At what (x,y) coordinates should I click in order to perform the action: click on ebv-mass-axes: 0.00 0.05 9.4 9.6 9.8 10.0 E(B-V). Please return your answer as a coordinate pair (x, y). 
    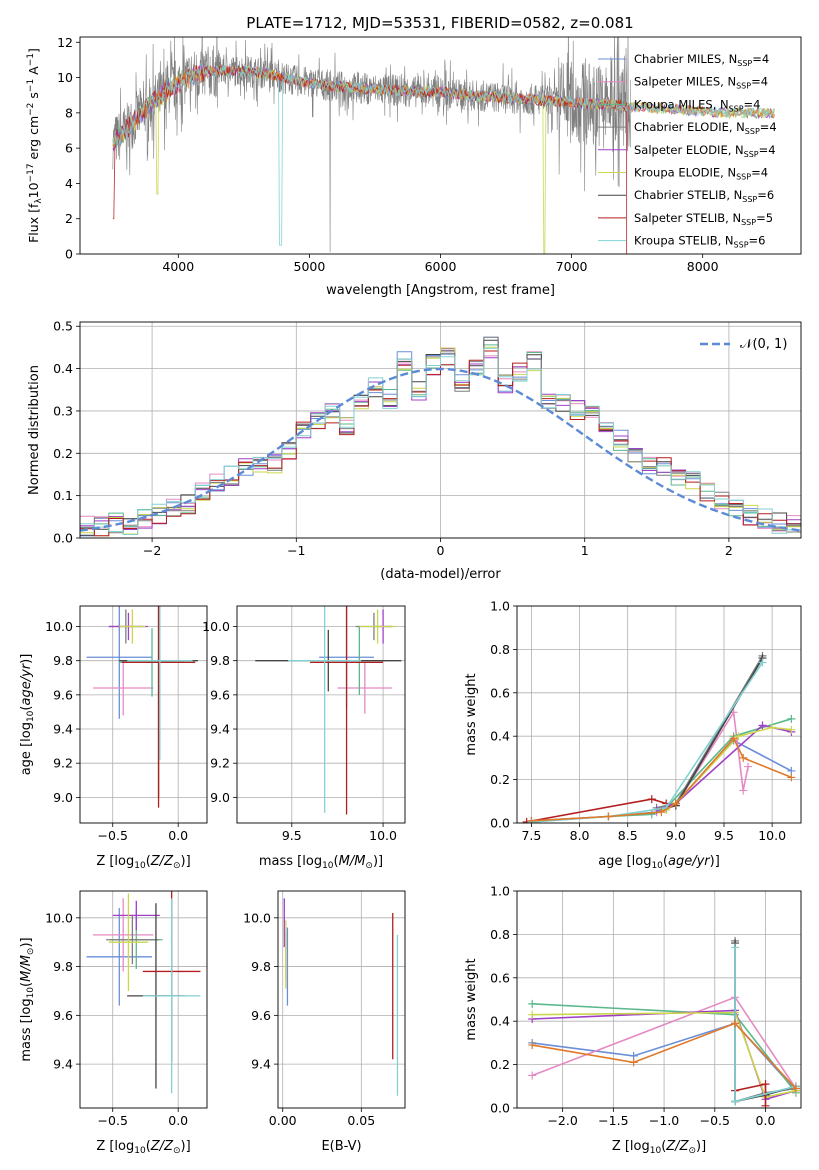
    Looking at the image, I should click on (324, 1022).